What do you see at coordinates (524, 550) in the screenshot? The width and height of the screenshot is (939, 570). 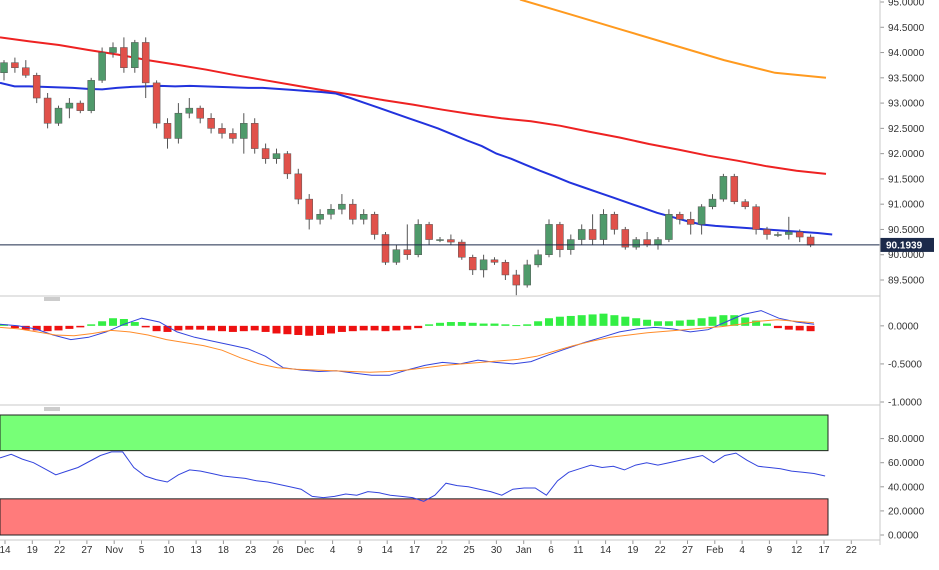 I see `x-tick-label: Jan` at bounding box center [524, 550].